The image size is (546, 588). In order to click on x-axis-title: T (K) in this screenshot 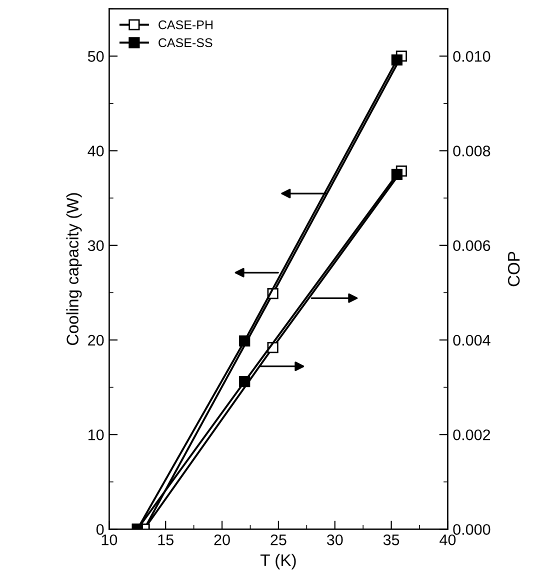, I will do `click(278, 562)`.